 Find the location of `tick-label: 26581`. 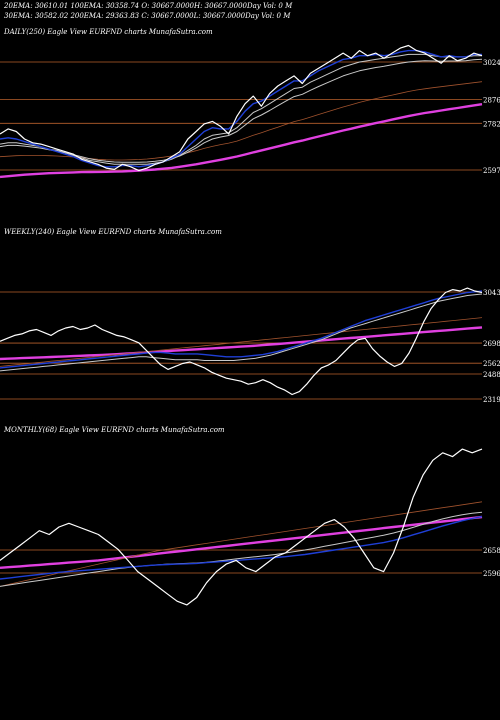

tick-label: 26581 is located at coordinates (491, 551).